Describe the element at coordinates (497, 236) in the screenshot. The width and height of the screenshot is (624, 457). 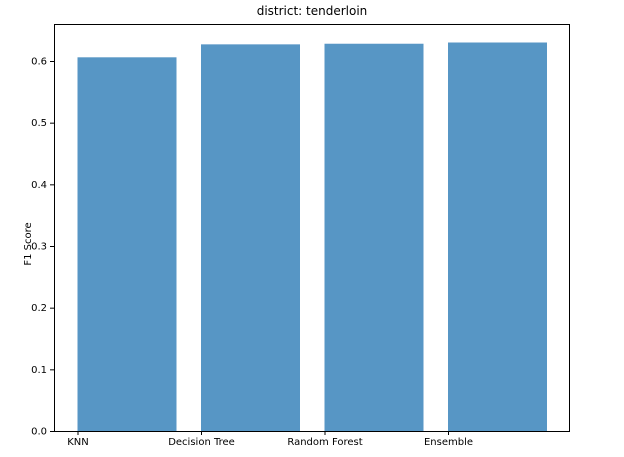
I see `bar-ensemble` at that location.